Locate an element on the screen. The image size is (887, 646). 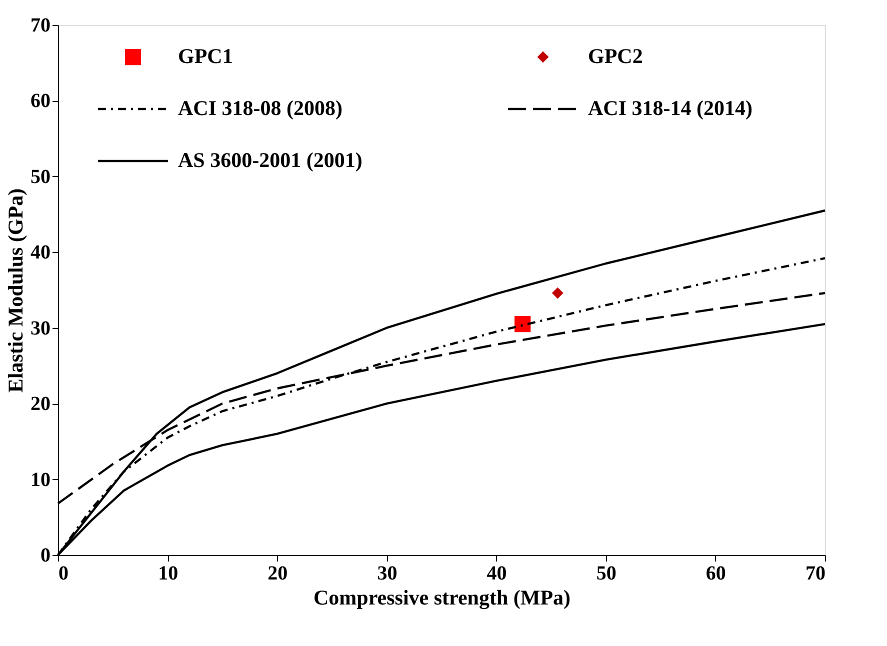
x-tick-label: 50 is located at coordinates (606, 573).